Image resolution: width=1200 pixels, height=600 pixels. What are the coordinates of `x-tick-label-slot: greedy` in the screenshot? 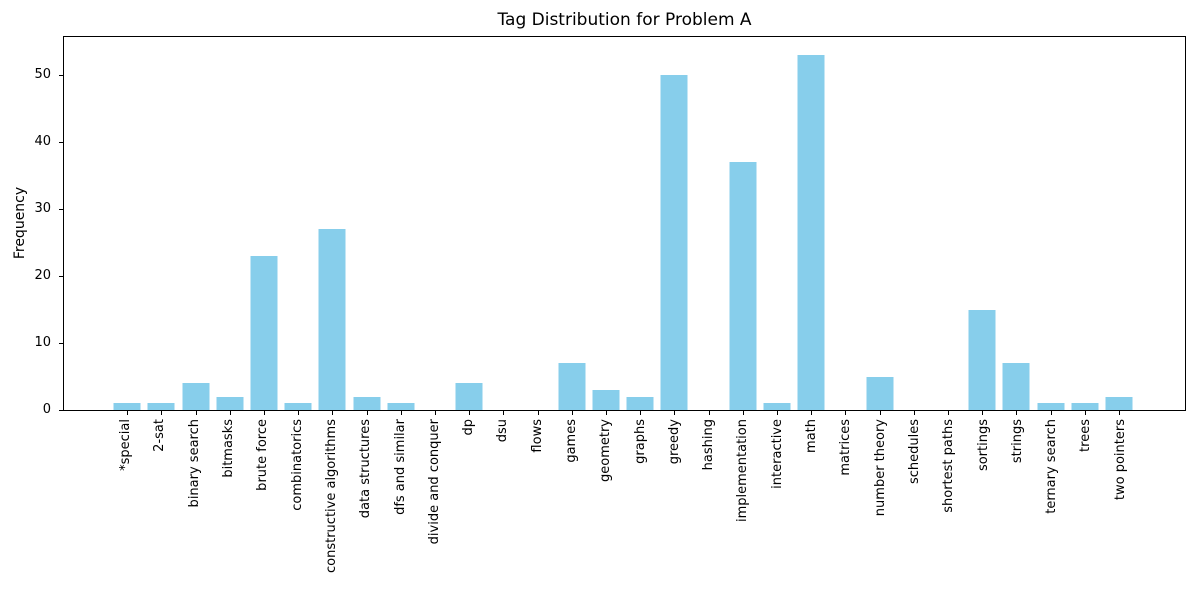 It's located at (675, 441).